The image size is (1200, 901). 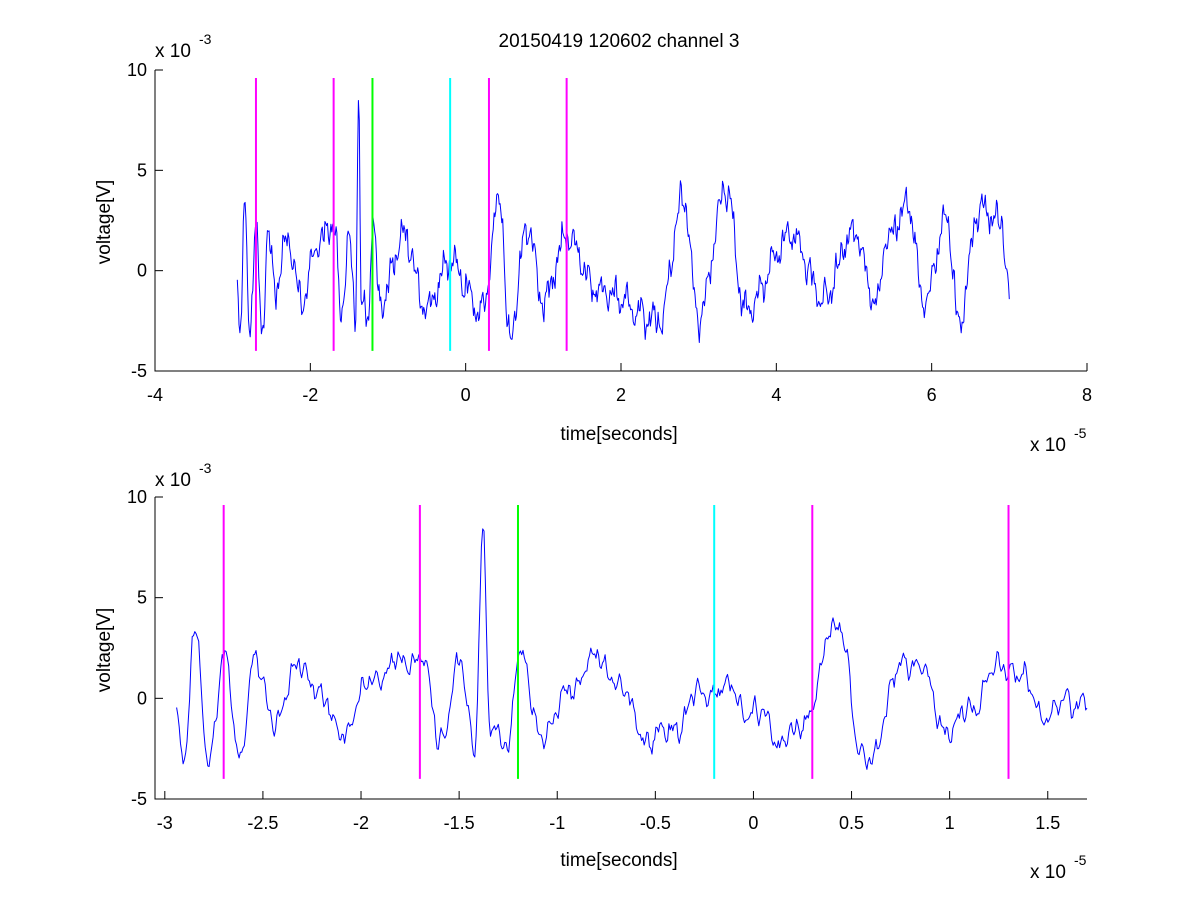 What do you see at coordinates (1087, 395) in the screenshot?
I see `top-x-tick-label: 8` at bounding box center [1087, 395].